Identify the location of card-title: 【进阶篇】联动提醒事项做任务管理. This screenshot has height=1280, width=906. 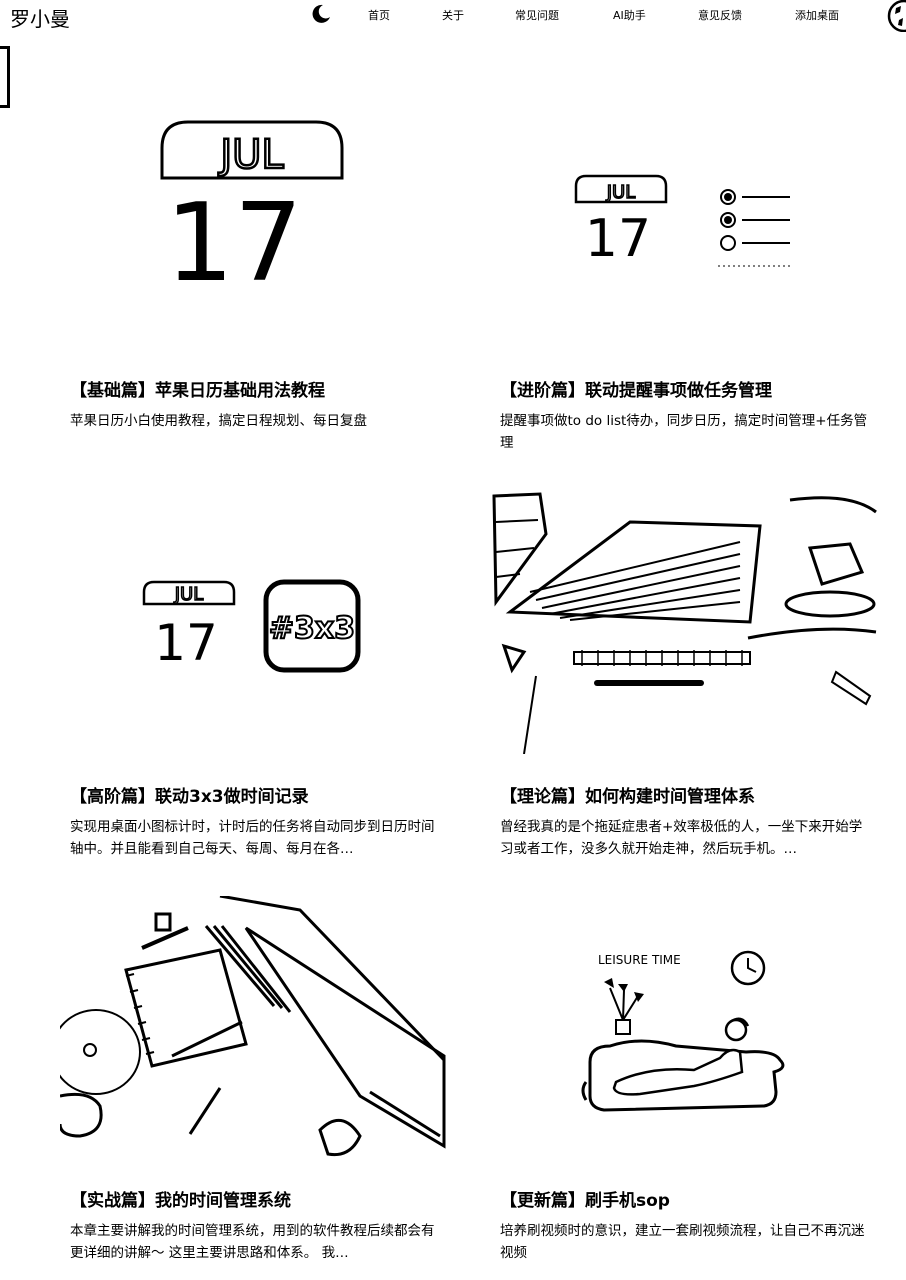
(636, 391).